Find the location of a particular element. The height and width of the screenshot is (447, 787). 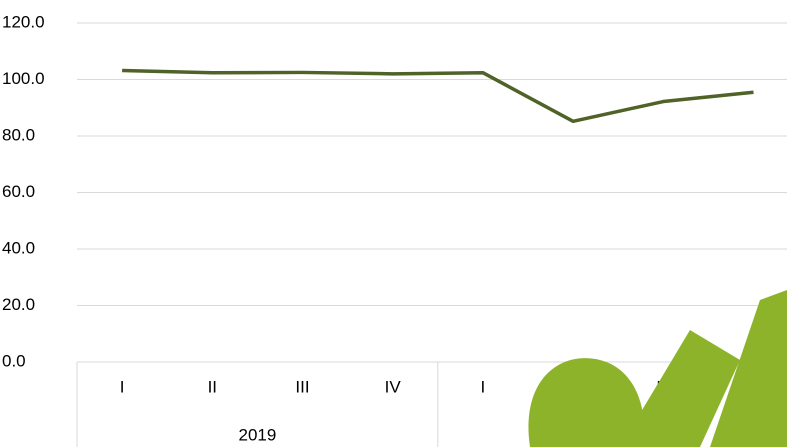

x-tick-label: IV is located at coordinates (393, 386).